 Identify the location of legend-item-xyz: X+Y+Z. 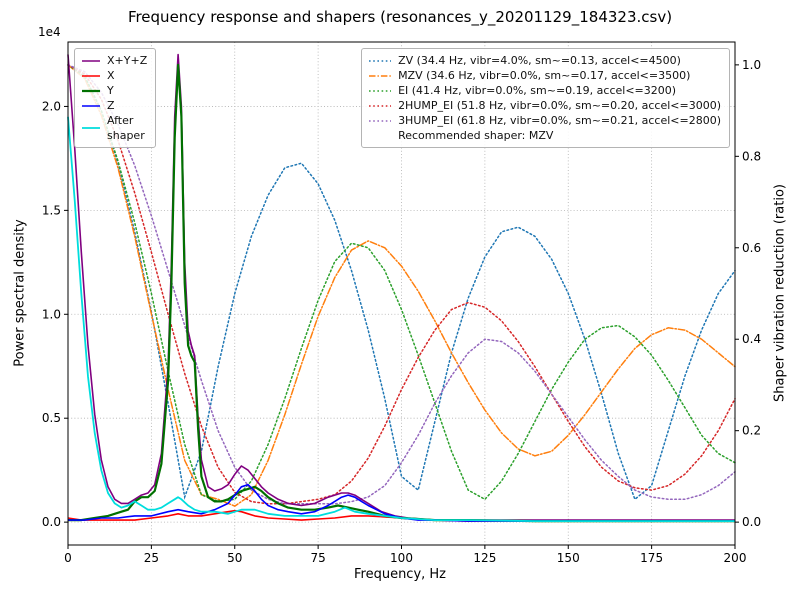
(114, 60).